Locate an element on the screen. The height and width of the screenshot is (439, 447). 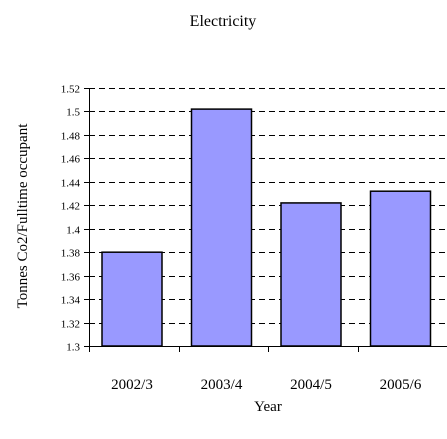
y-tick-label: 1.4 is located at coordinates (73, 231).